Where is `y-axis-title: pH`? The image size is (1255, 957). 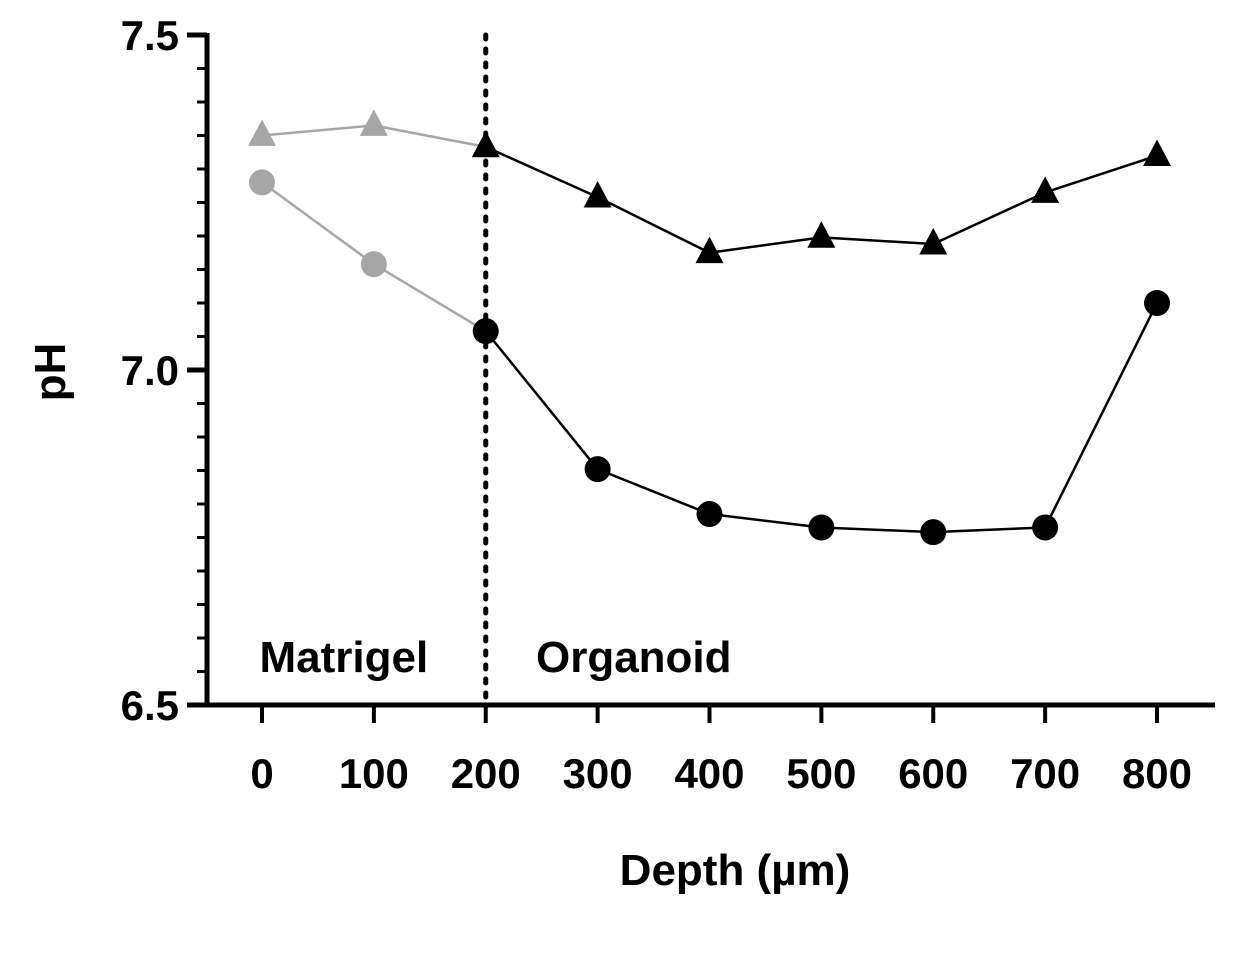
y-axis-title: pH is located at coordinates (50, 372).